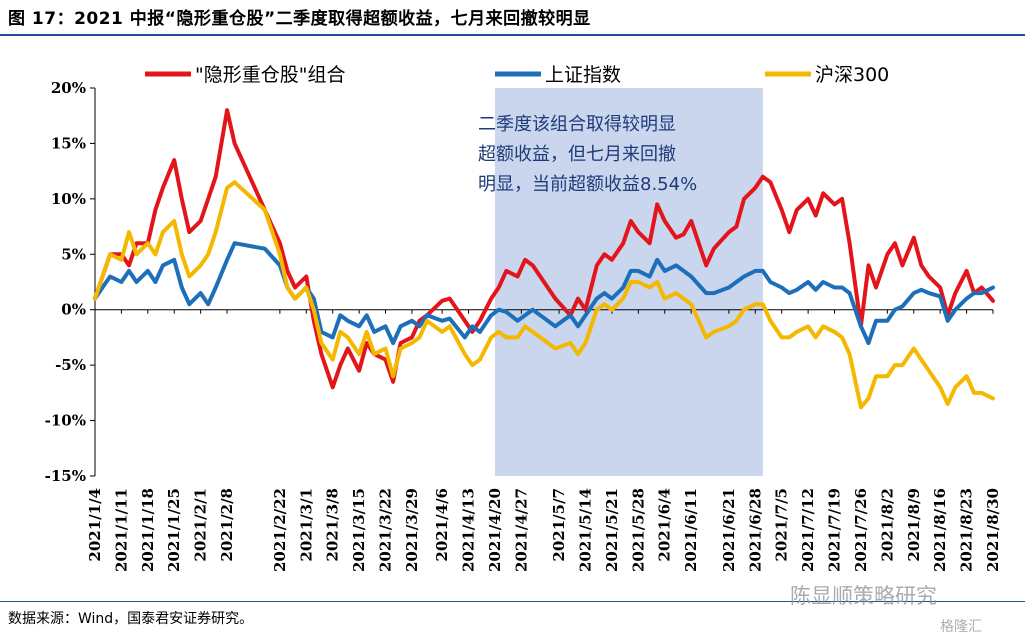 This screenshot has height=641, width=1025. Describe the element at coordinates (174, 530) in the screenshot. I see `x-tick-label: 2021/1/25` at that location.